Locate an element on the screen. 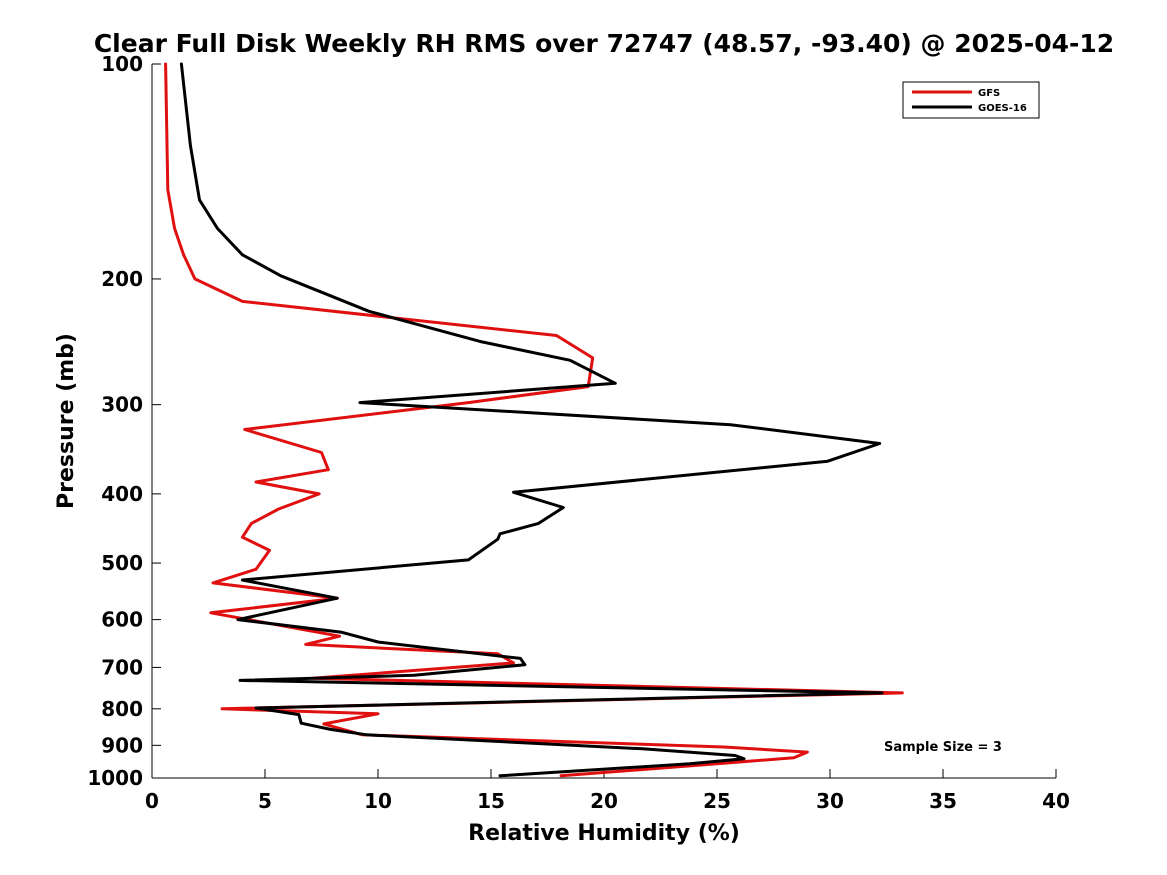 This screenshot has width=1167, height=875. y-tick-label: 600 is located at coordinates (122, 620).